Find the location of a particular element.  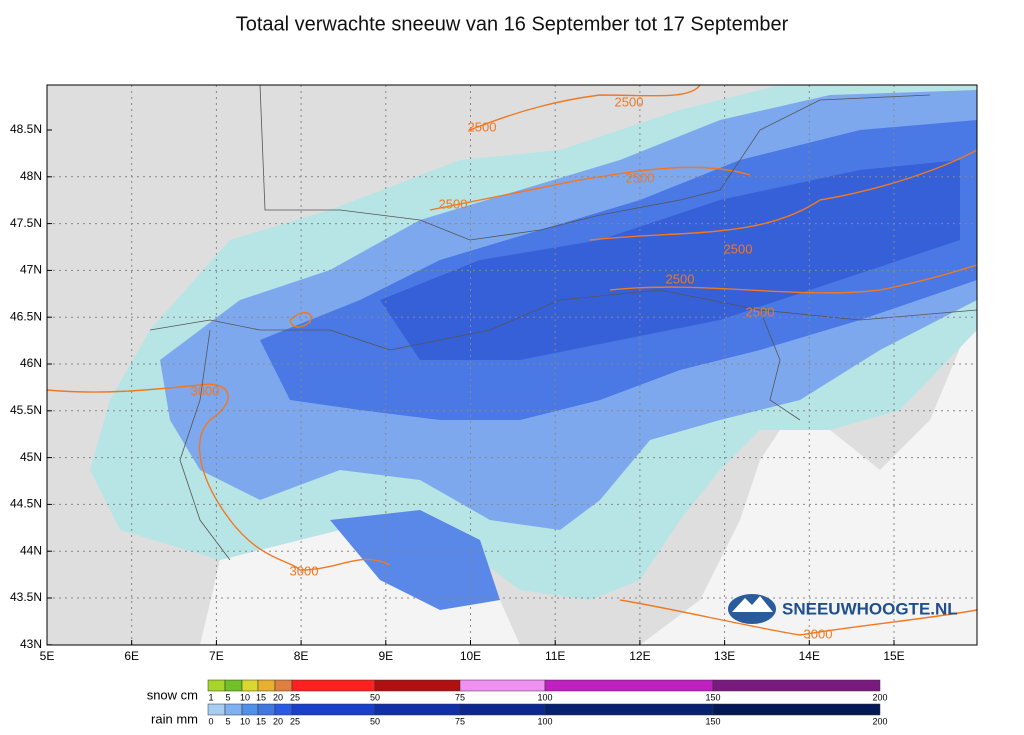

lon-label: 12E is located at coordinates (639, 656).